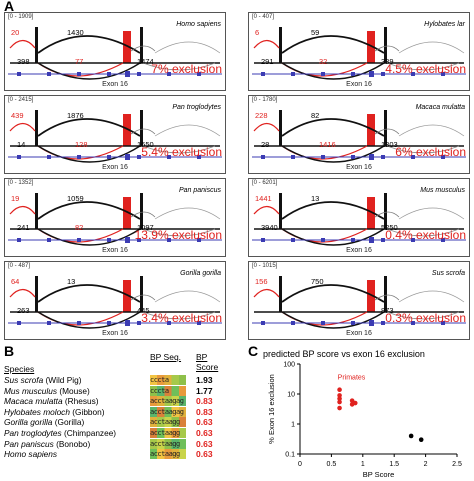 The height and width of the screenshot is (481, 474). Describe the element at coordinates (79, 61) in the screenshot. I see `read-count-mid-bottom: 77` at that location.